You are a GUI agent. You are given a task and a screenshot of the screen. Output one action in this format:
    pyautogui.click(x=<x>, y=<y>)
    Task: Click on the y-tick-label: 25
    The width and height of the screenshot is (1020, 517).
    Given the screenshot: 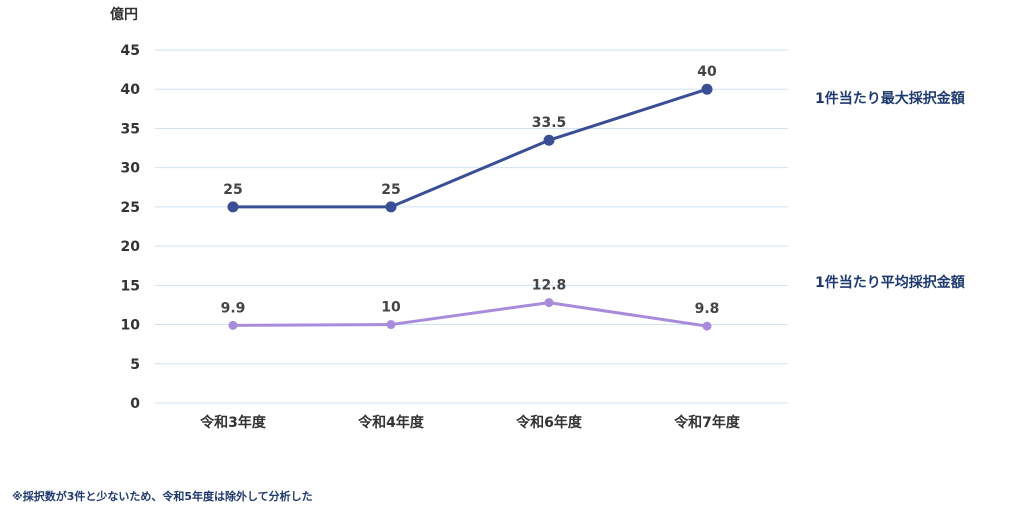 What is the action you would take?
    pyautogui.click(x=130, y=208)
    